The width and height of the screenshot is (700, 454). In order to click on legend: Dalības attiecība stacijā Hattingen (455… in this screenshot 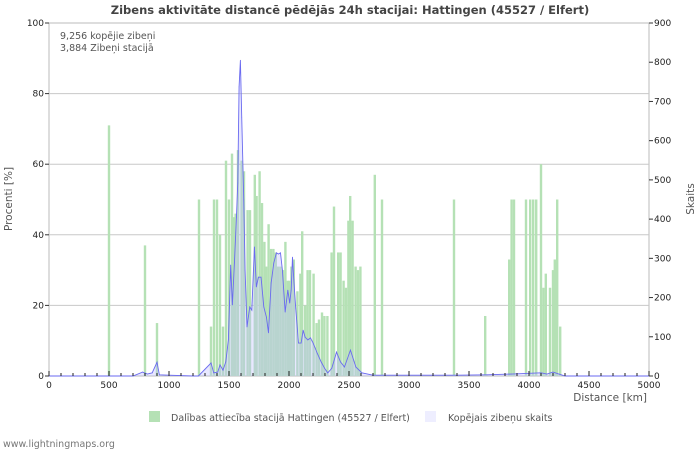, I will do `click(351, 417)`.